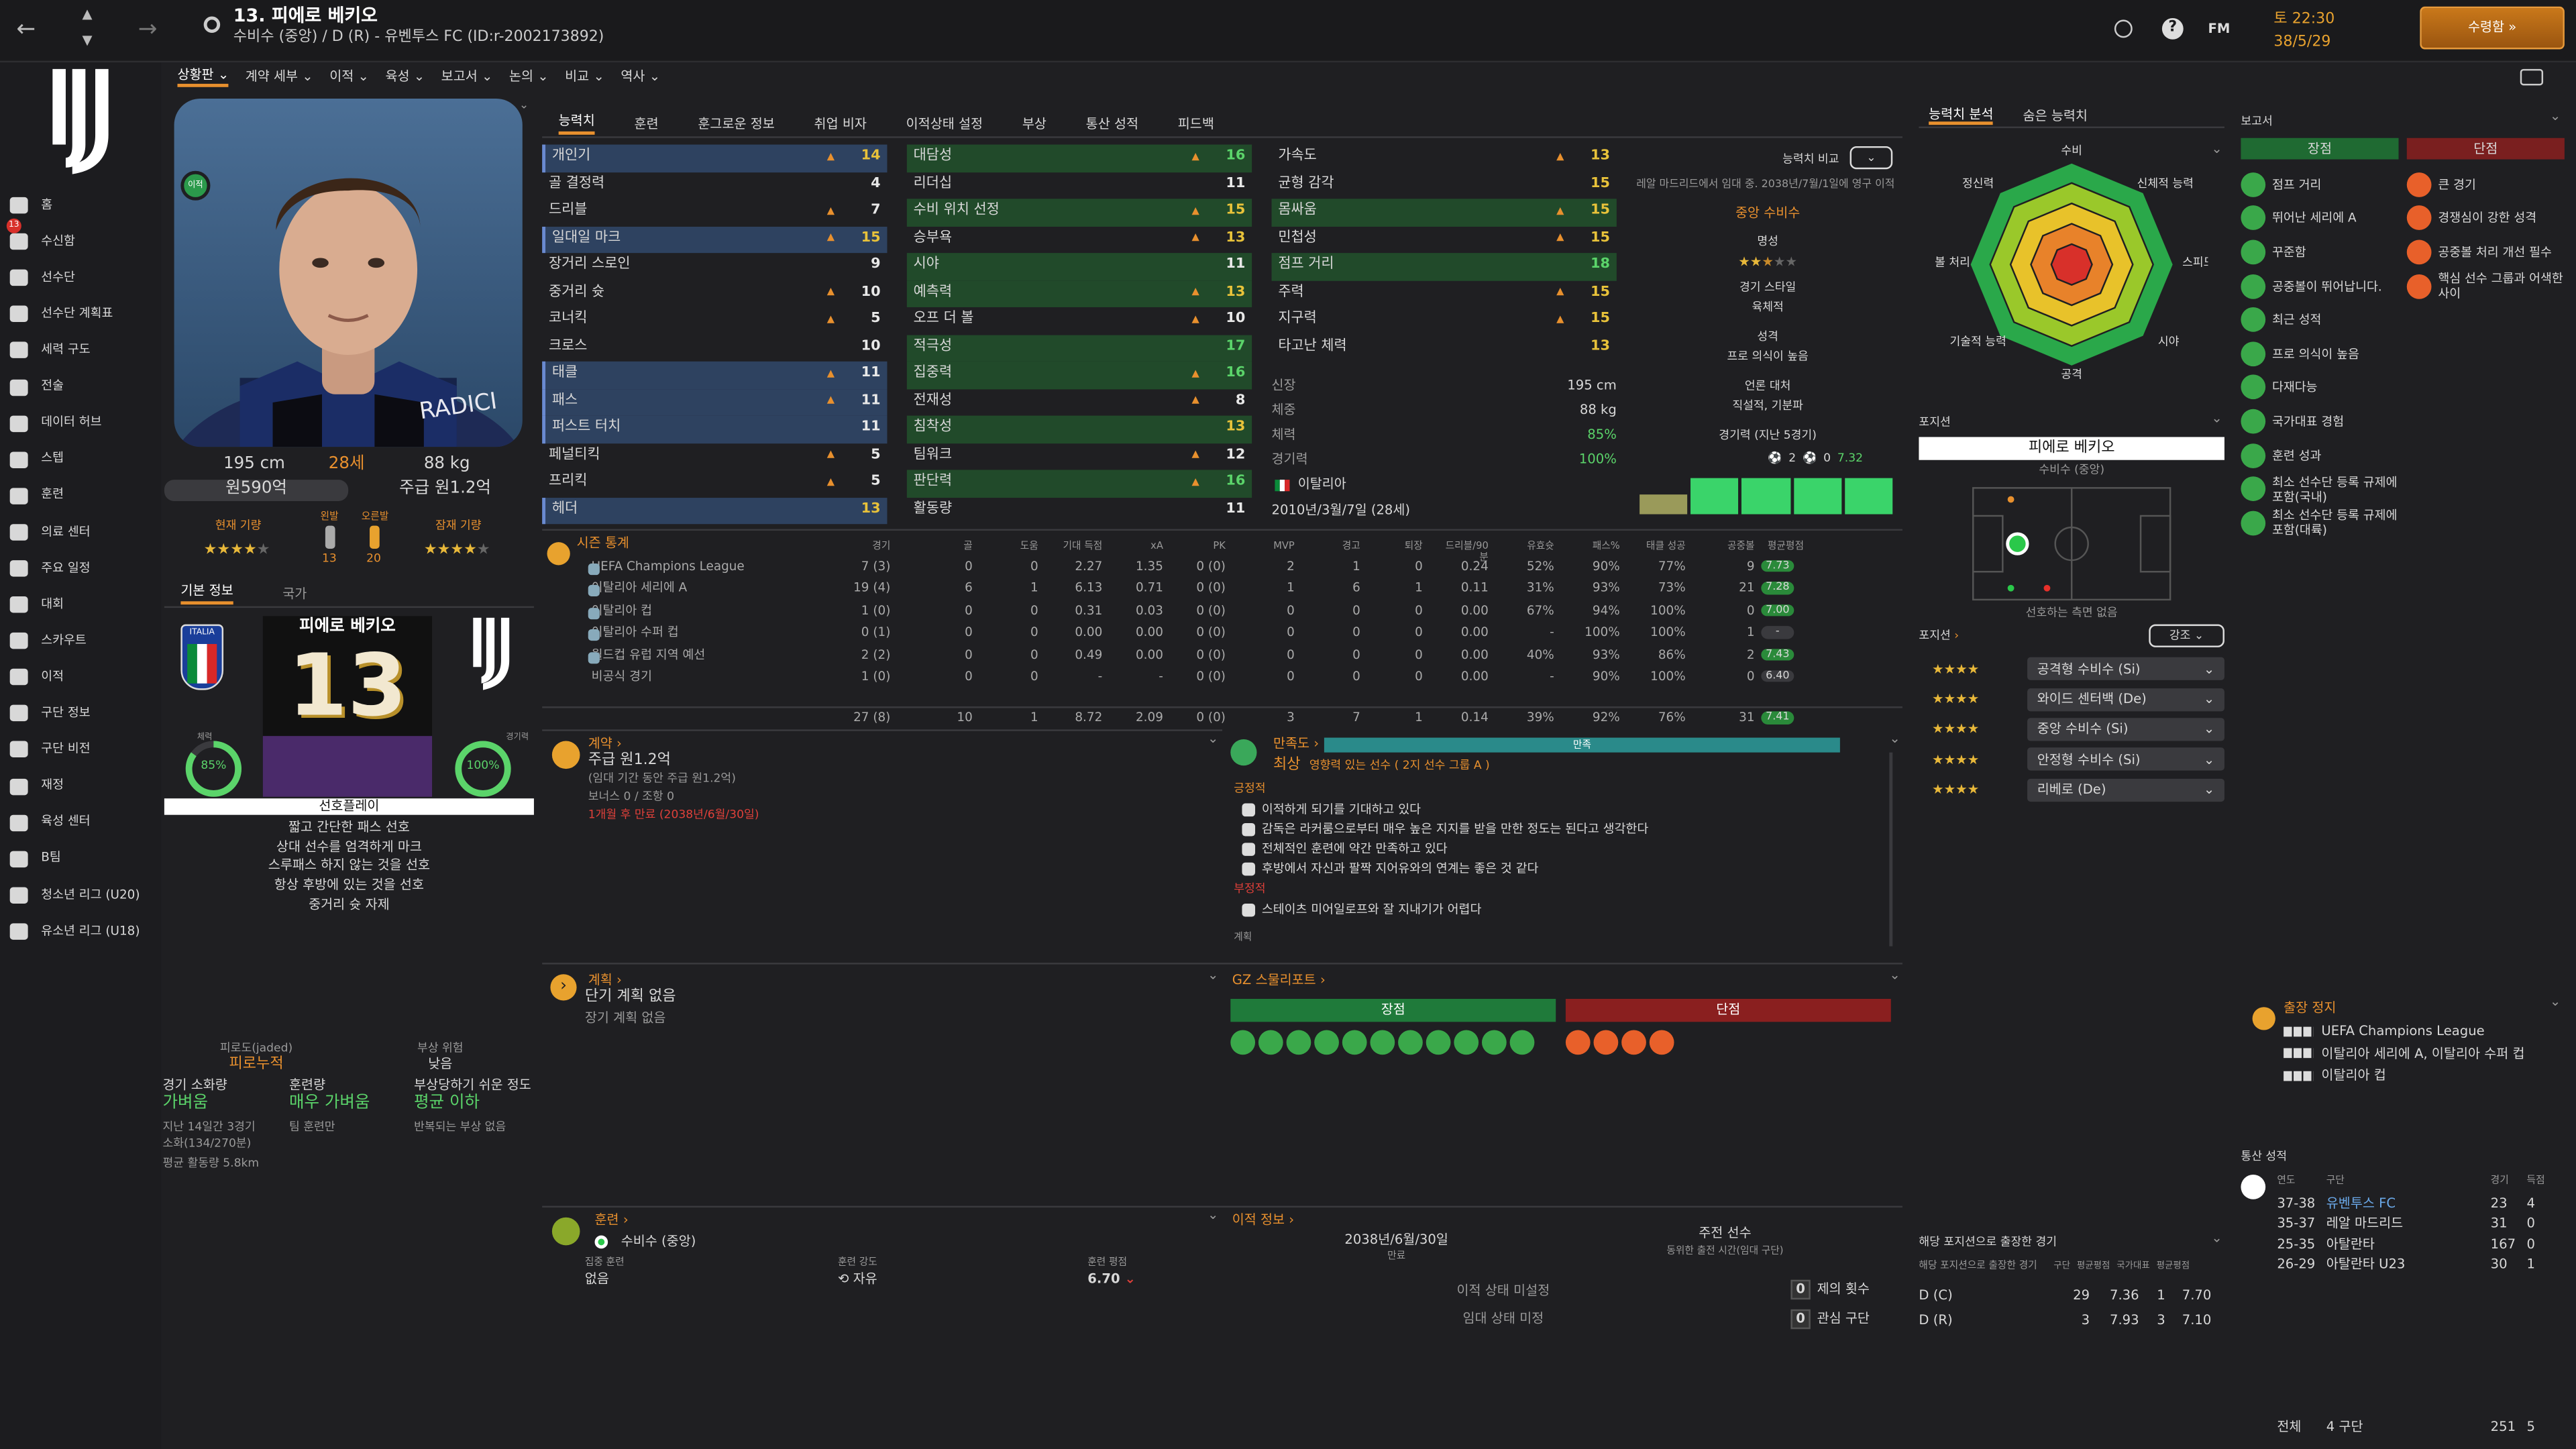 The width and height of the screenshot is (2576, 1449). Describe the element at coordinates (715, 402) in the screenshot. I see `attribute-row: 패스 ▲ 11` at that location.